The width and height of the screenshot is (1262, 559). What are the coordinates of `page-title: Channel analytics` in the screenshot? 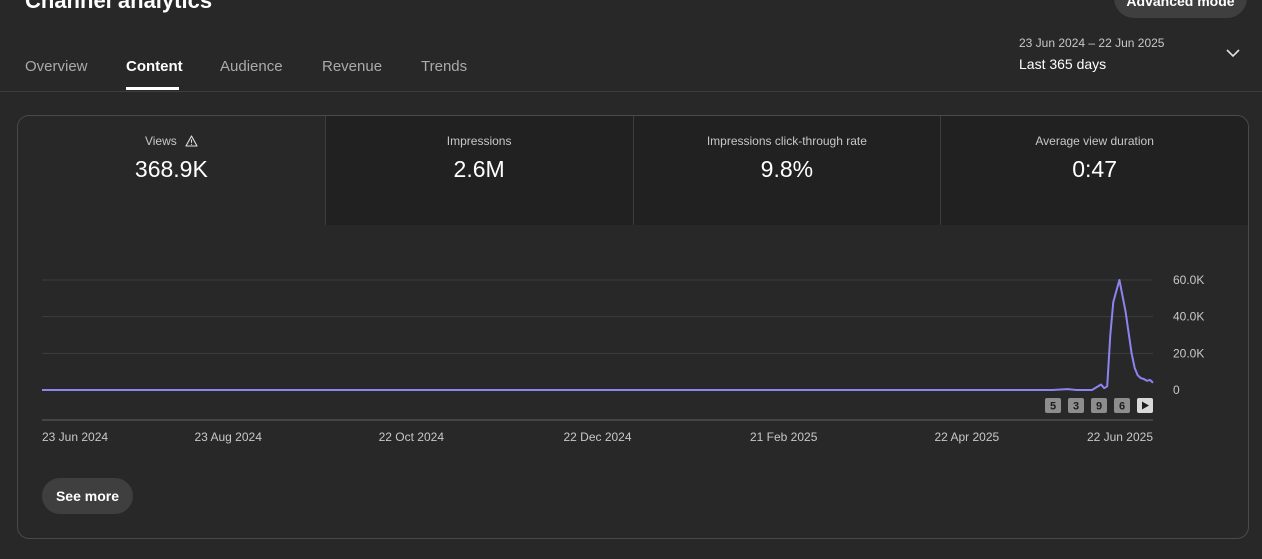 It's located at (119, 6).